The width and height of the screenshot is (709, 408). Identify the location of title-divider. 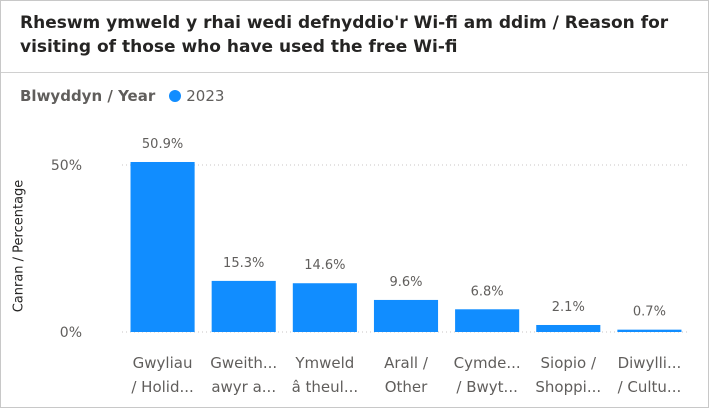
(354, 72).